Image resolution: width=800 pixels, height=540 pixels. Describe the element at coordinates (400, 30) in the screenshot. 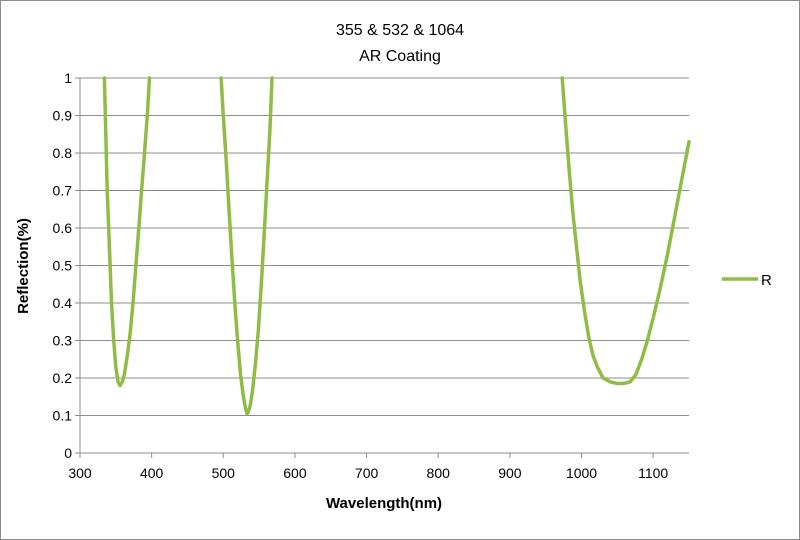

I see `chart-title: 355 & 532 & 1064` at that location.